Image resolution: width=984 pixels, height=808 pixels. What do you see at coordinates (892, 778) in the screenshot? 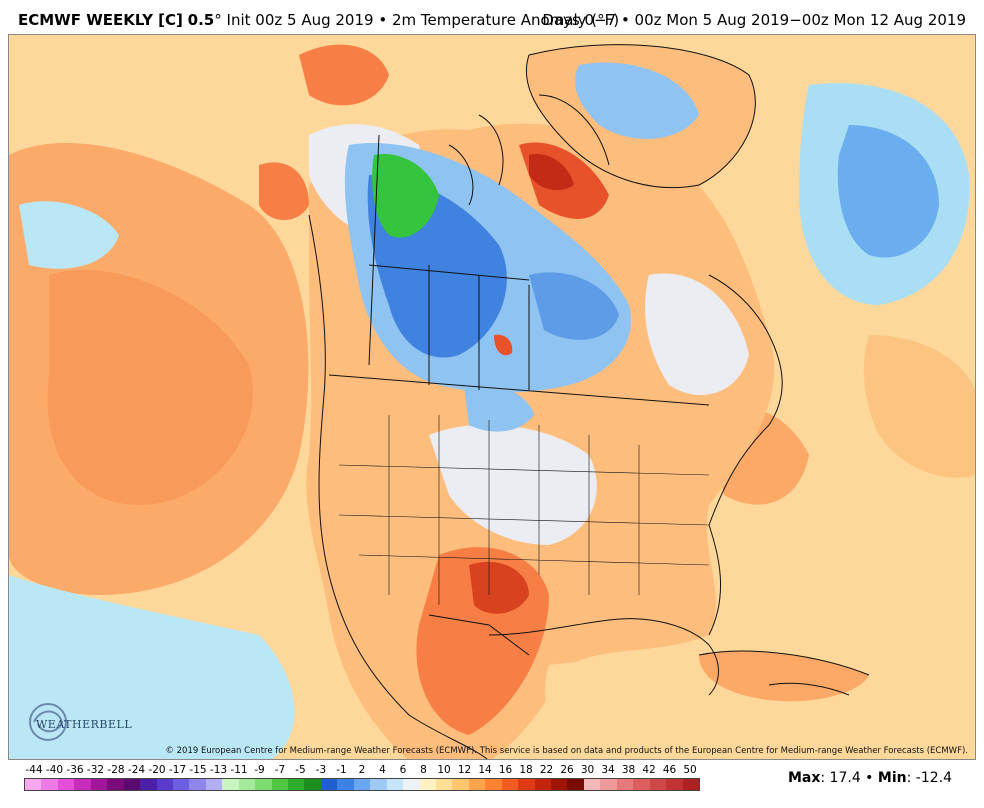
I see `min-label: Min` at bounding box center [892, 778].